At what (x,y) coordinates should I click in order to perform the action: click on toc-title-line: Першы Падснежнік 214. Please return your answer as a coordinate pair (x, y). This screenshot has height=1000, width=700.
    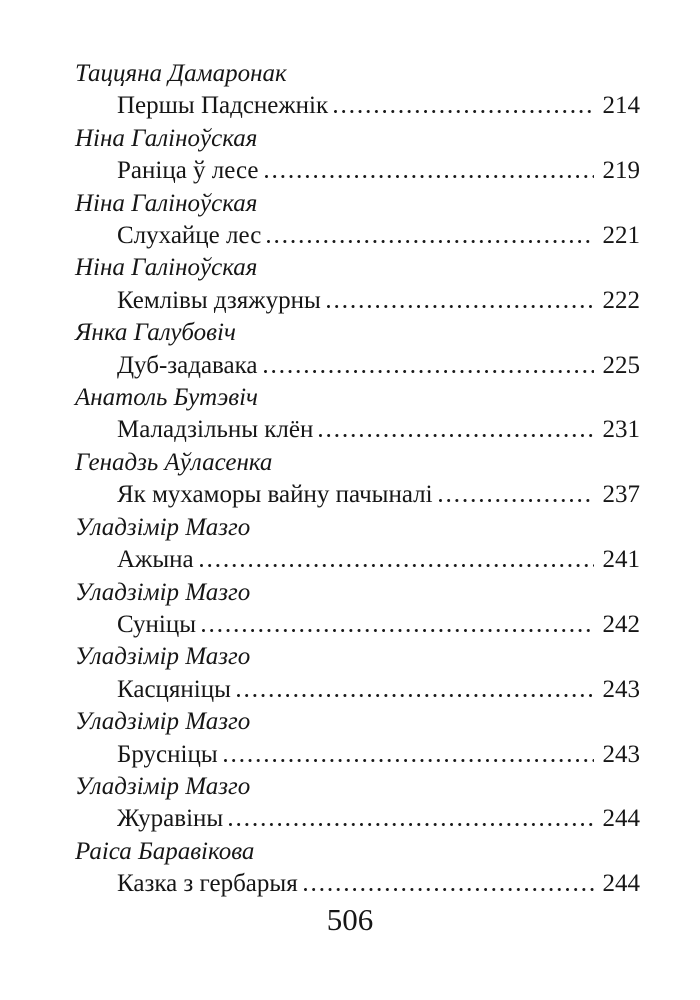
    Looking at the image, I should click on (357, 106).